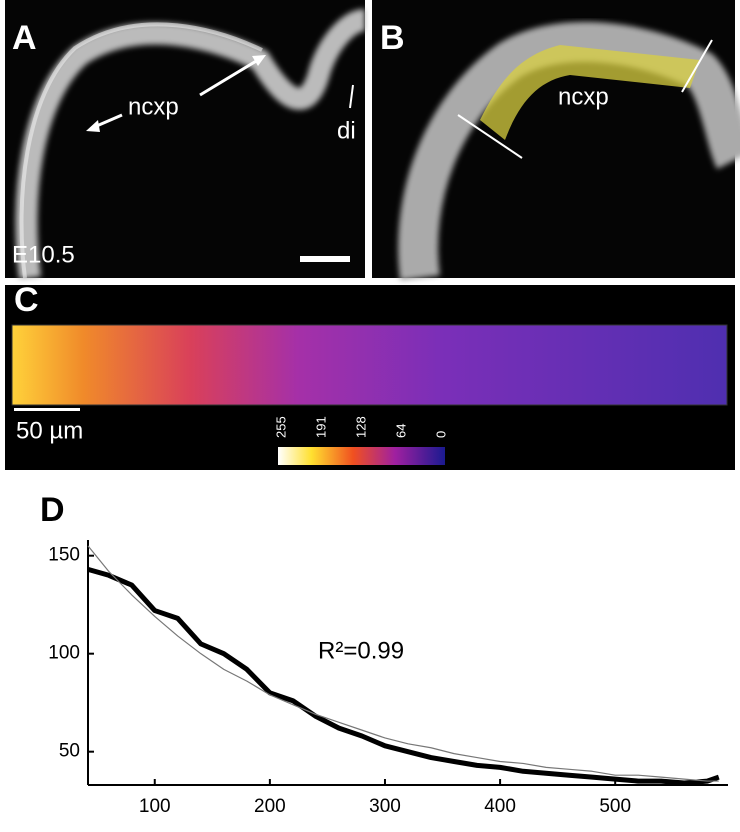  Describe the element at coordinates (64, 653) in the screenshot. I see `y-tick-label: 100` at that location.